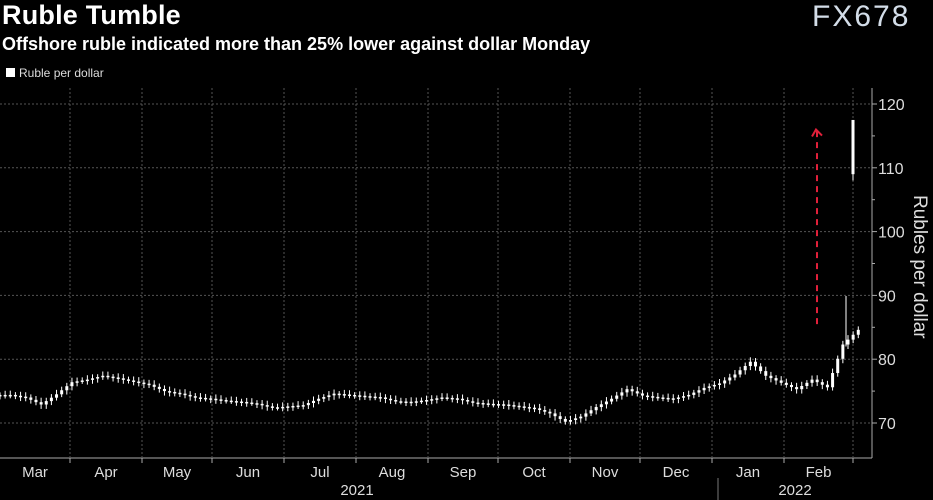 The image size is (933, 500). Describe the element at coordinates (534, 472) in the screenshot. I see `x-tick-label: Oct` at that location.